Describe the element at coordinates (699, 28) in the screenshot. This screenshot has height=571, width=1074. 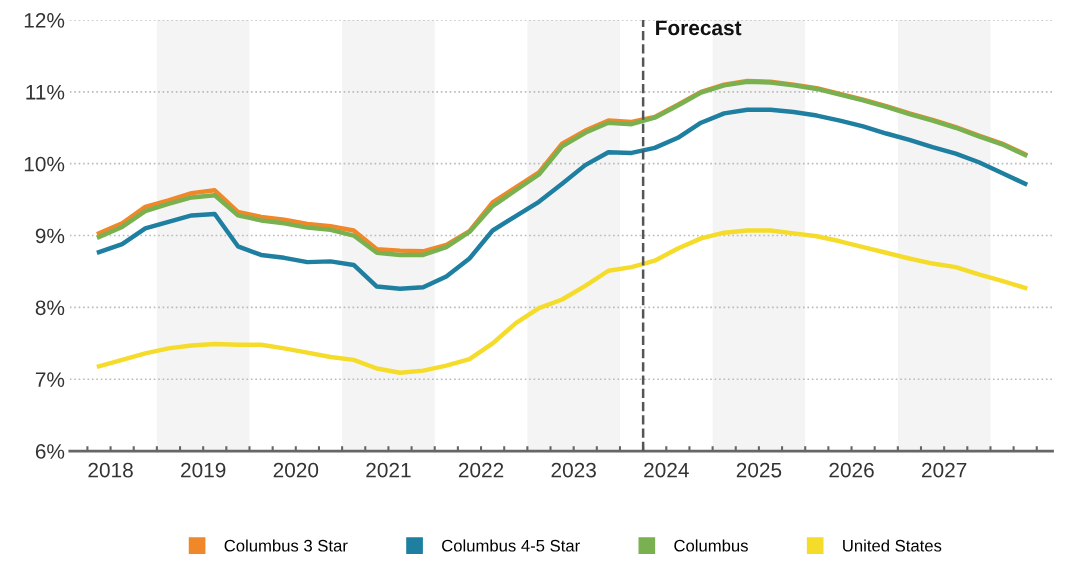
I see `ref-line-label: Forecast` at that location.